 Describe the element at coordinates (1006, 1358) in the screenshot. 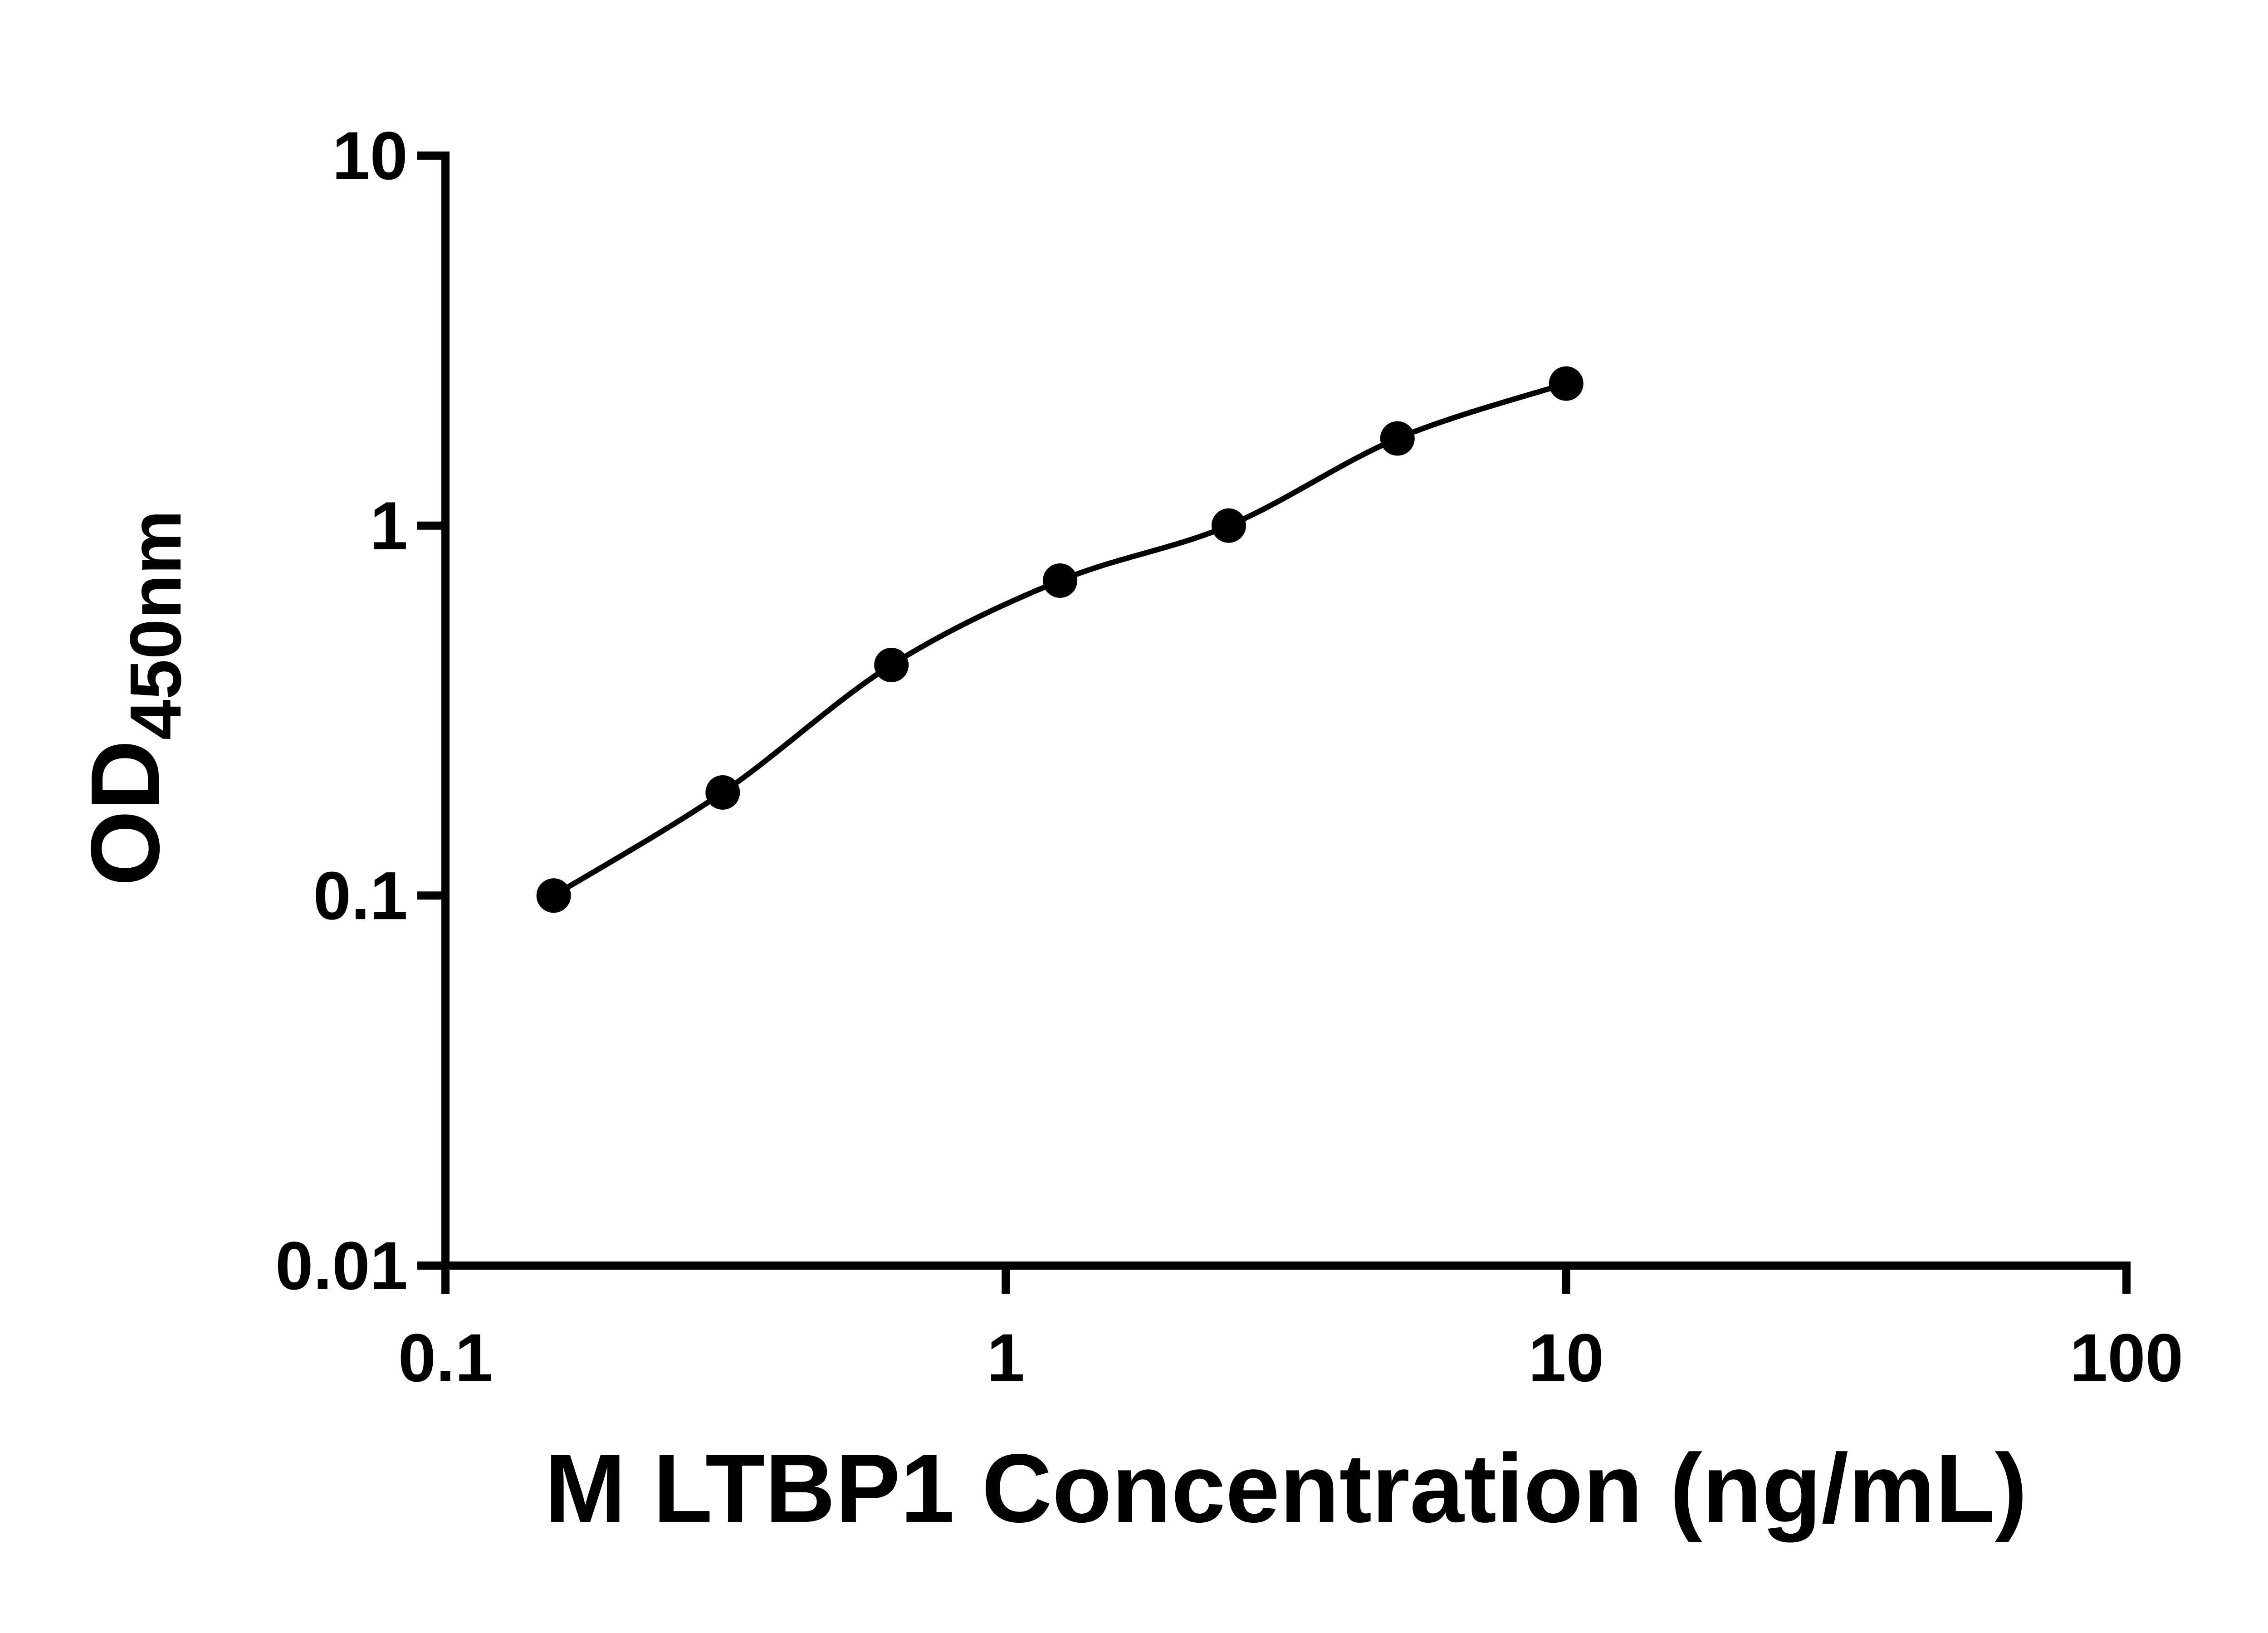

I see `x-tick-label: 1` at that location.